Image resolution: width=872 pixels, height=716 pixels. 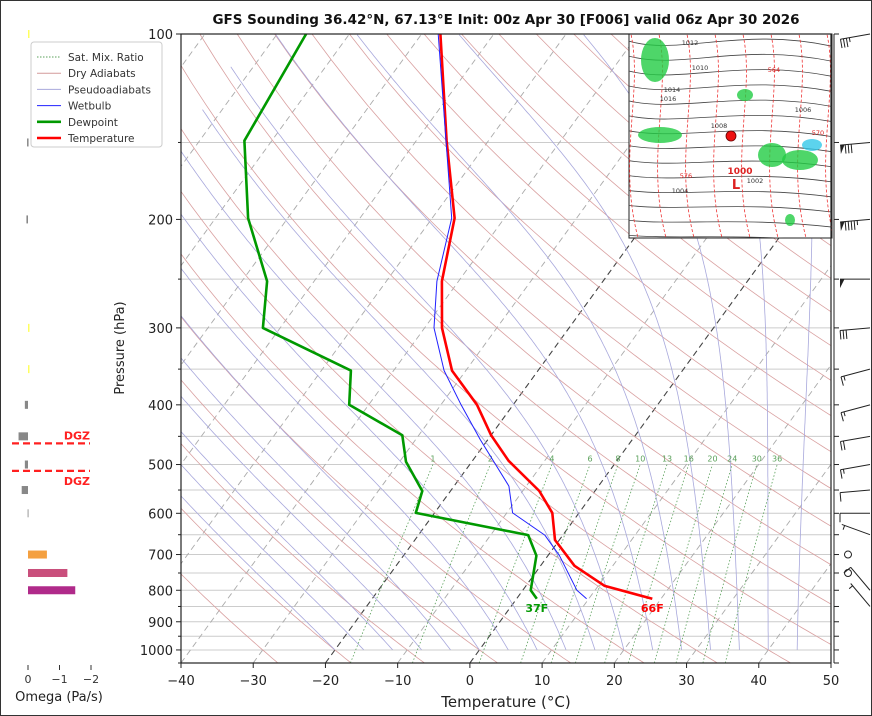 What do you see at coordinates (686, 681) in the screenshot?
I see `x-tick-label: 30` at bounding box center [686, 681].